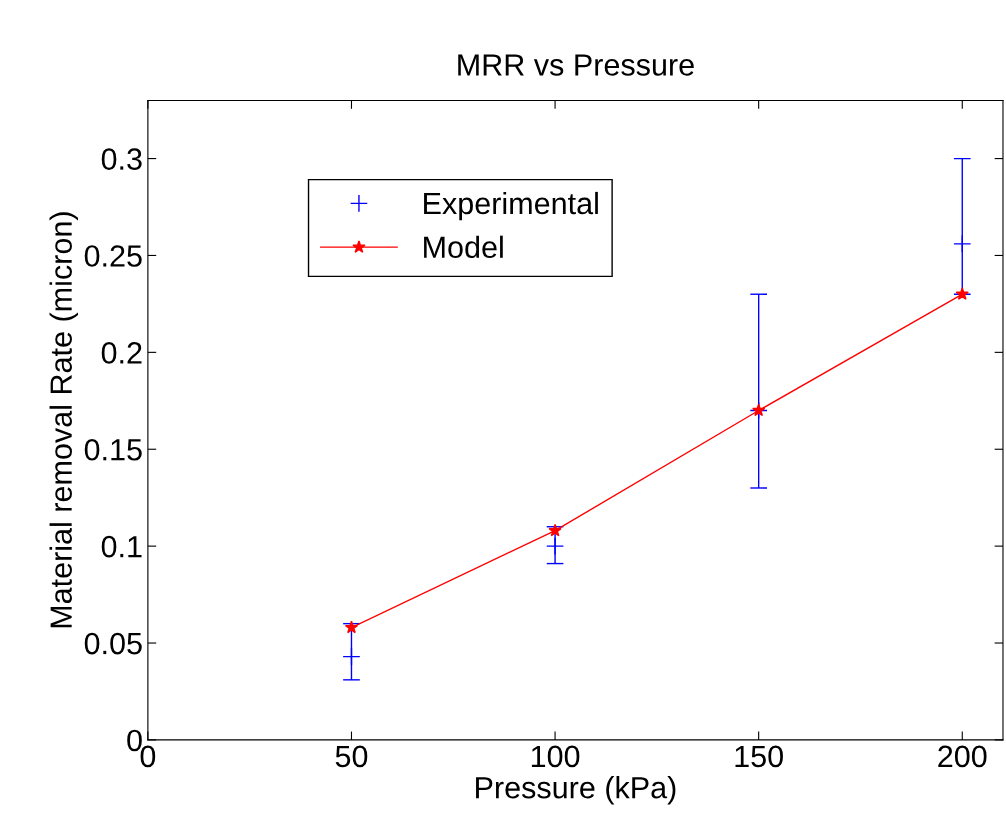 The width and height of the screenshot is (1006, 837). Describe the element at coordinates (113, 643) in the screenshot. I see `y-tick-label: 0.05` at that location.